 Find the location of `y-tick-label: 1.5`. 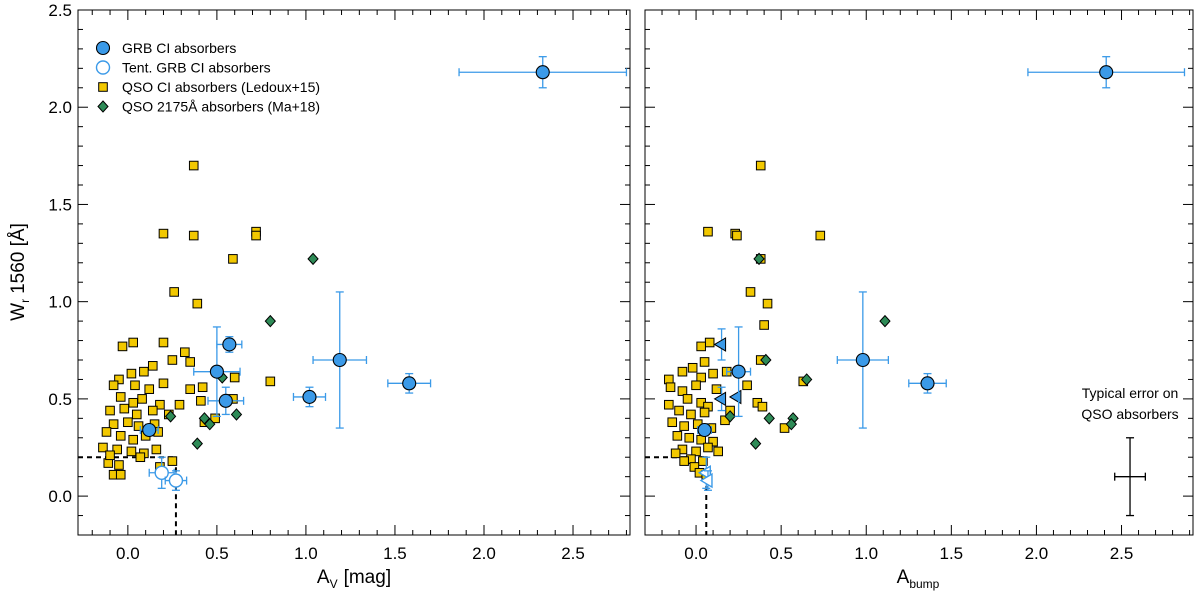

y-tick-label: 1.5 is located at coordinates (60, 204).